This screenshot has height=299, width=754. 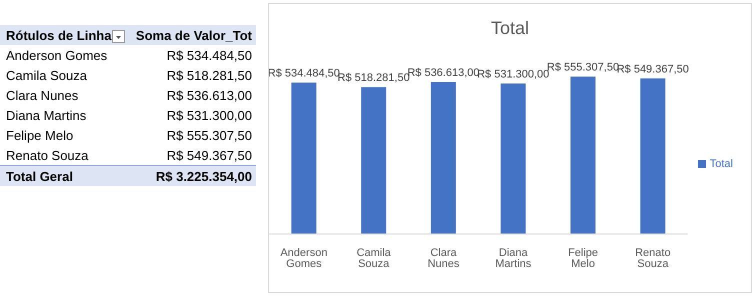 I want to click on text: R$ 549.367,50, so click(x=209, y=155).